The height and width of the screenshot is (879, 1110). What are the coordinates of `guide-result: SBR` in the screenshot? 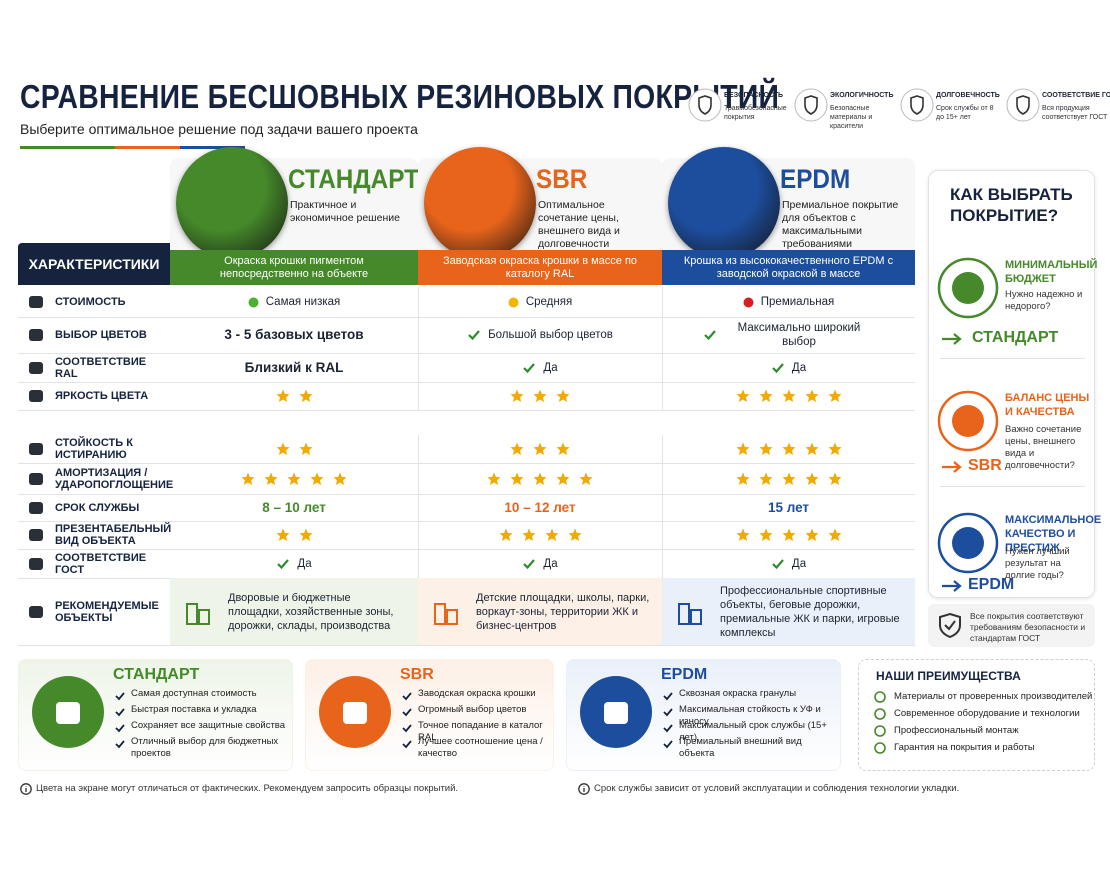 It's located at (985, 465).